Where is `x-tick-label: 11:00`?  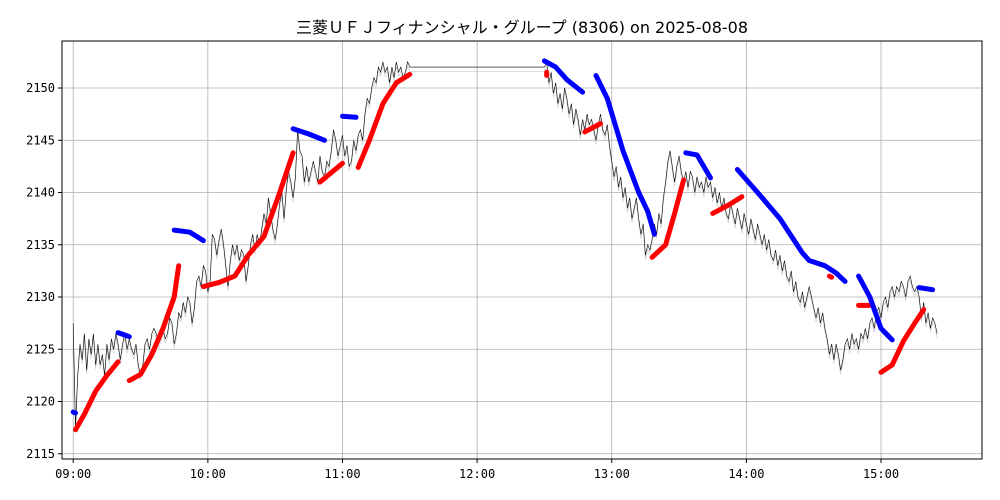
x-tick-label: 11:00 is located at coordinates (342, 474).